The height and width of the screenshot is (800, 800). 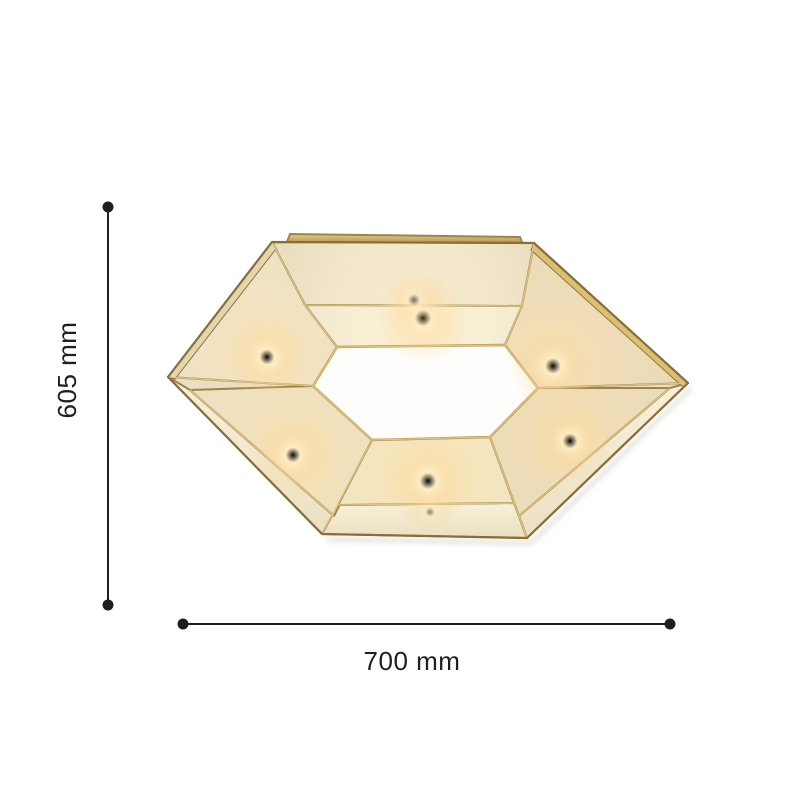 What do you see at coordinates (108, 605) in the screenshot?
I see `height-dimension-dot-bottom` at bounding box center [108, 605].